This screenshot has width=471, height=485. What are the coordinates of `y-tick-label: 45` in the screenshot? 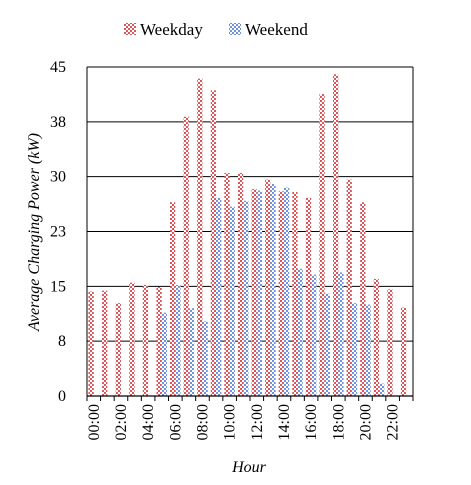 It's located at (58, 67).